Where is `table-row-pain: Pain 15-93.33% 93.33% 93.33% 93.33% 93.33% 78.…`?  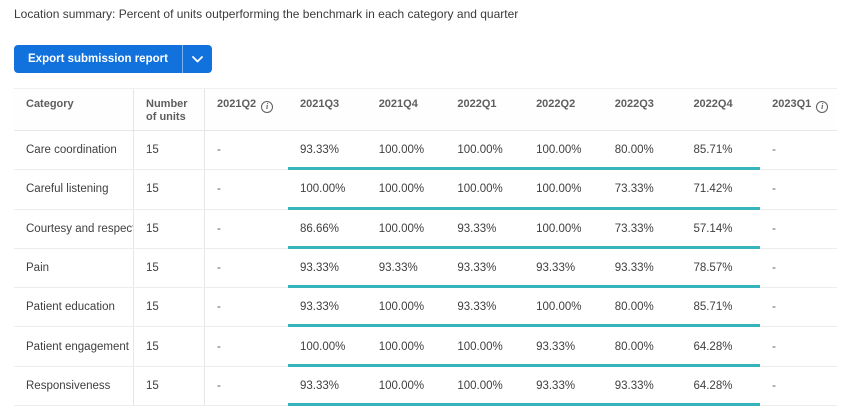
table-row-pain: Pain 15-93.33% 93.33% 93.33% 93.33% 93.33% 78.… is located at coordinates (425, 268).